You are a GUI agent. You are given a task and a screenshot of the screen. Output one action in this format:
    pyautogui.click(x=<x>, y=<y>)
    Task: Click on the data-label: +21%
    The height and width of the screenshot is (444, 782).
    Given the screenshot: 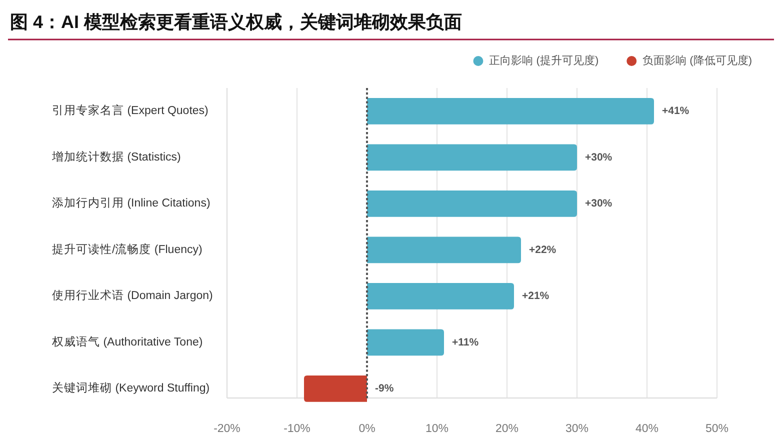 What is the action you would take?
    pyautogui.click(x=536, y=296)
    